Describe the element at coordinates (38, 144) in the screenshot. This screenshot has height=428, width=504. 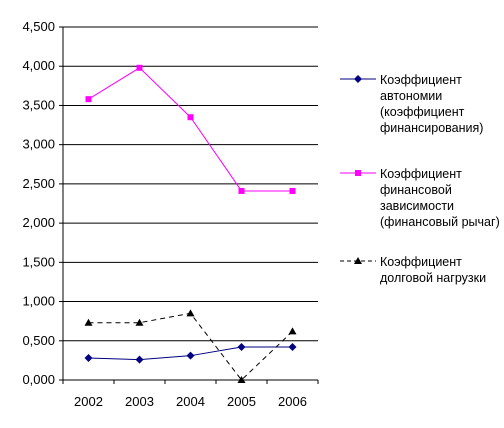
I see `y-tick-label: 3,000` at that location.